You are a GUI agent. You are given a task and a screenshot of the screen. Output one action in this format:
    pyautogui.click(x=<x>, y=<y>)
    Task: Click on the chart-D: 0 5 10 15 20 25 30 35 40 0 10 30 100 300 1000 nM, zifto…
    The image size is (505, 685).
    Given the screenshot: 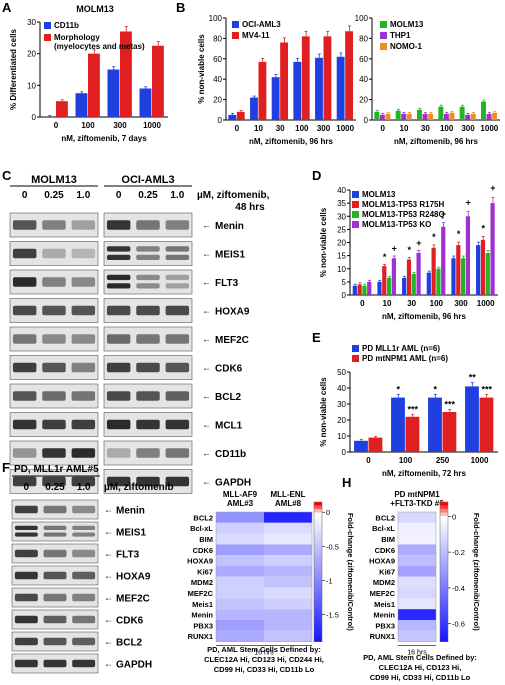 What is the action you would take?
    pyautogui.click(x=408, y=252)
    